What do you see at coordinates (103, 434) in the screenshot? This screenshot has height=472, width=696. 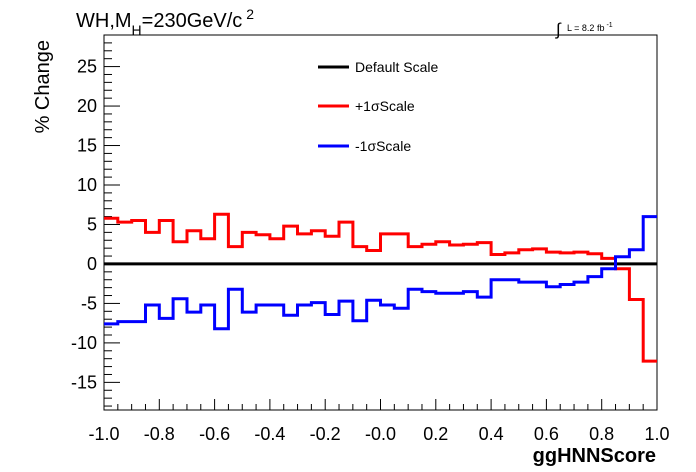 I see `x-tick-label: -1.0` at bounding box center [103, 434].